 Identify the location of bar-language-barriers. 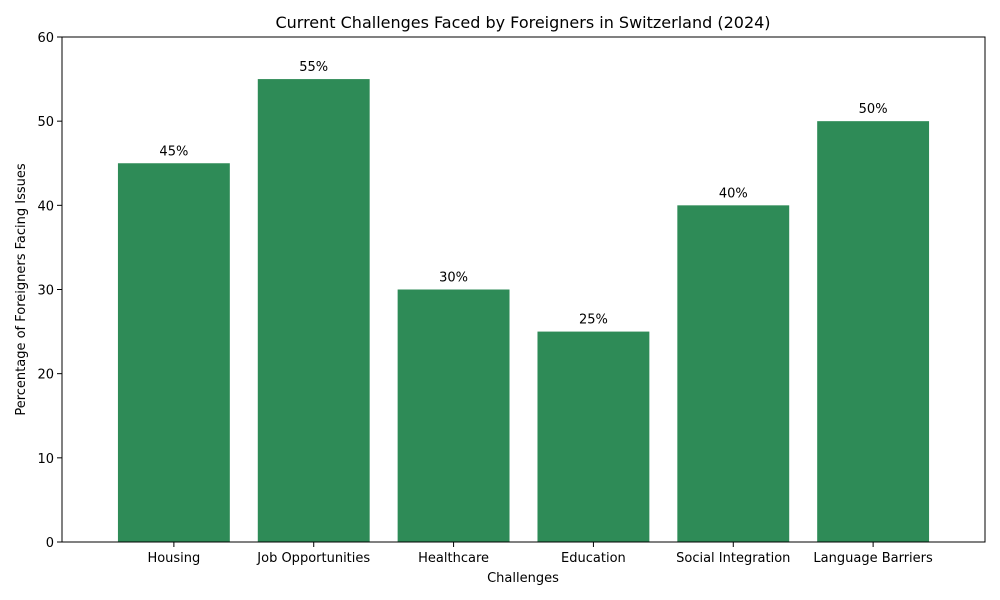
(873, 332).